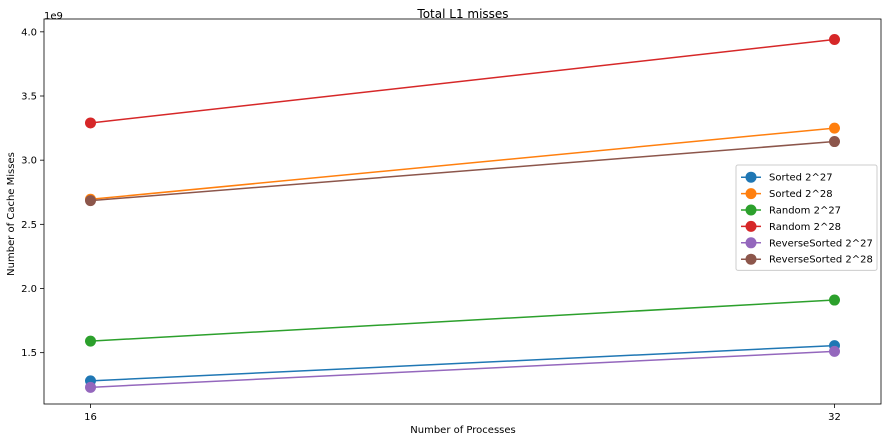  Describe the element at coordinates (462, 14) in the screenshot. I see `chart-title: Total L1 misses` at that location.